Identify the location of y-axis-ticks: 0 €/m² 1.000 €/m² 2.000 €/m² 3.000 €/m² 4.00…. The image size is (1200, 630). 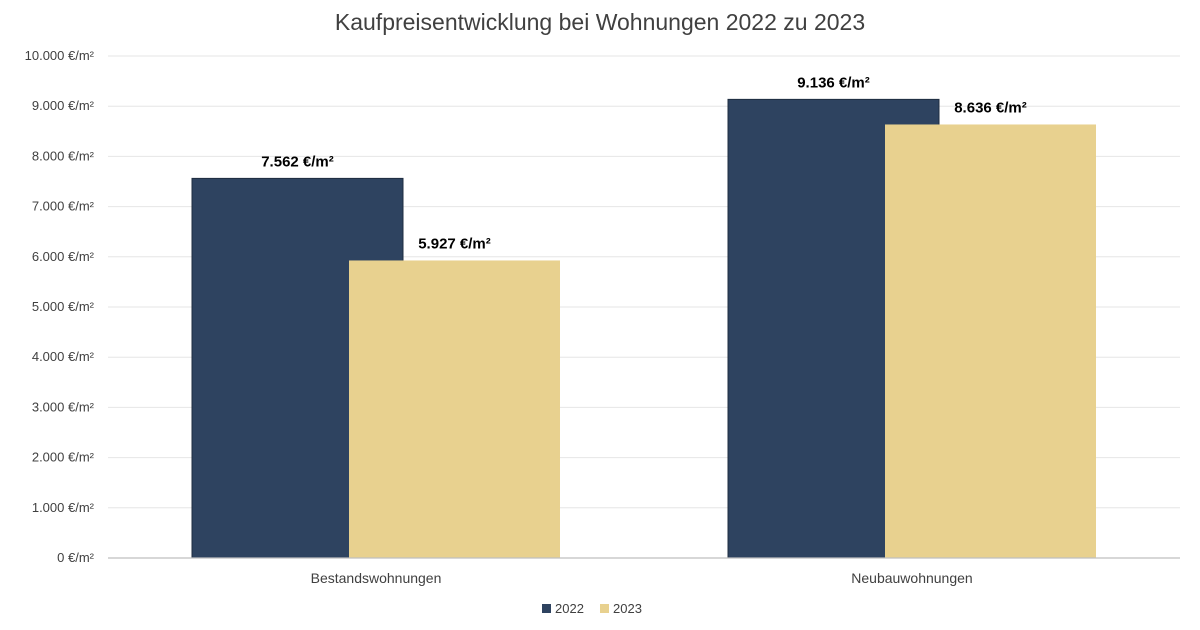
(60, 306).